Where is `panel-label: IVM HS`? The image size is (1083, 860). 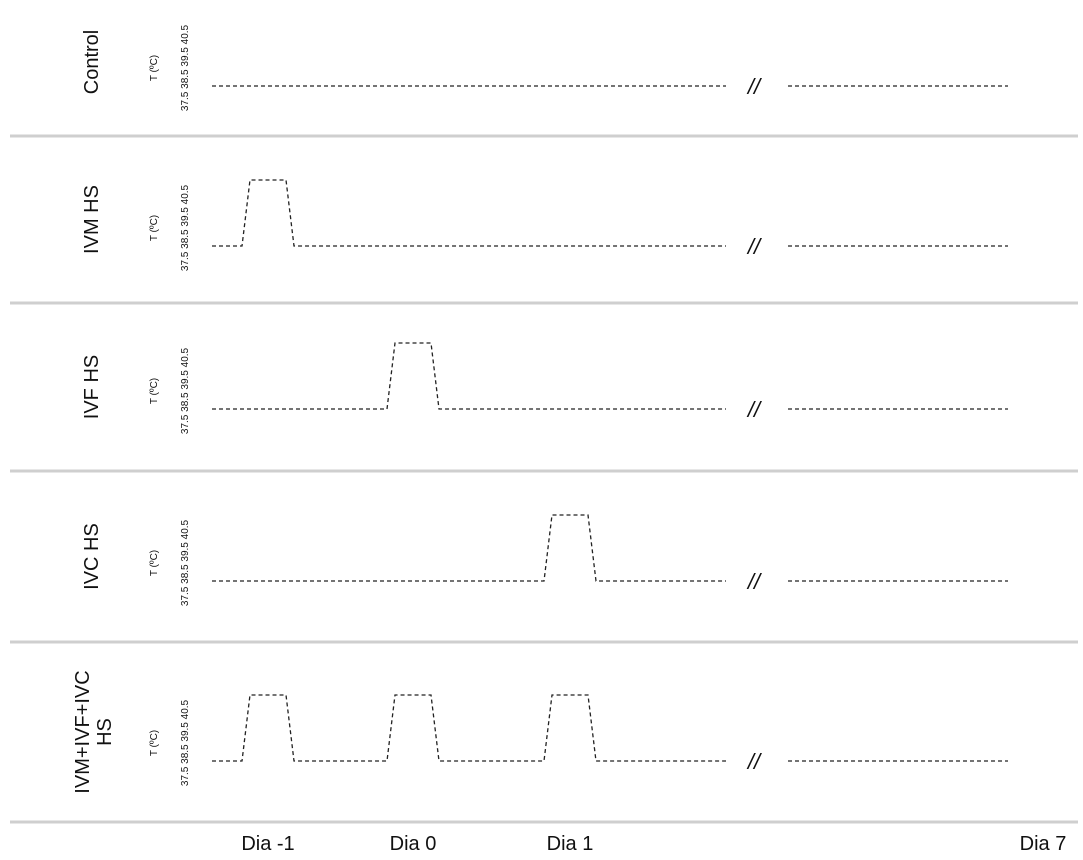
panel-label: IVM HS is located at coordinates (92, 219).